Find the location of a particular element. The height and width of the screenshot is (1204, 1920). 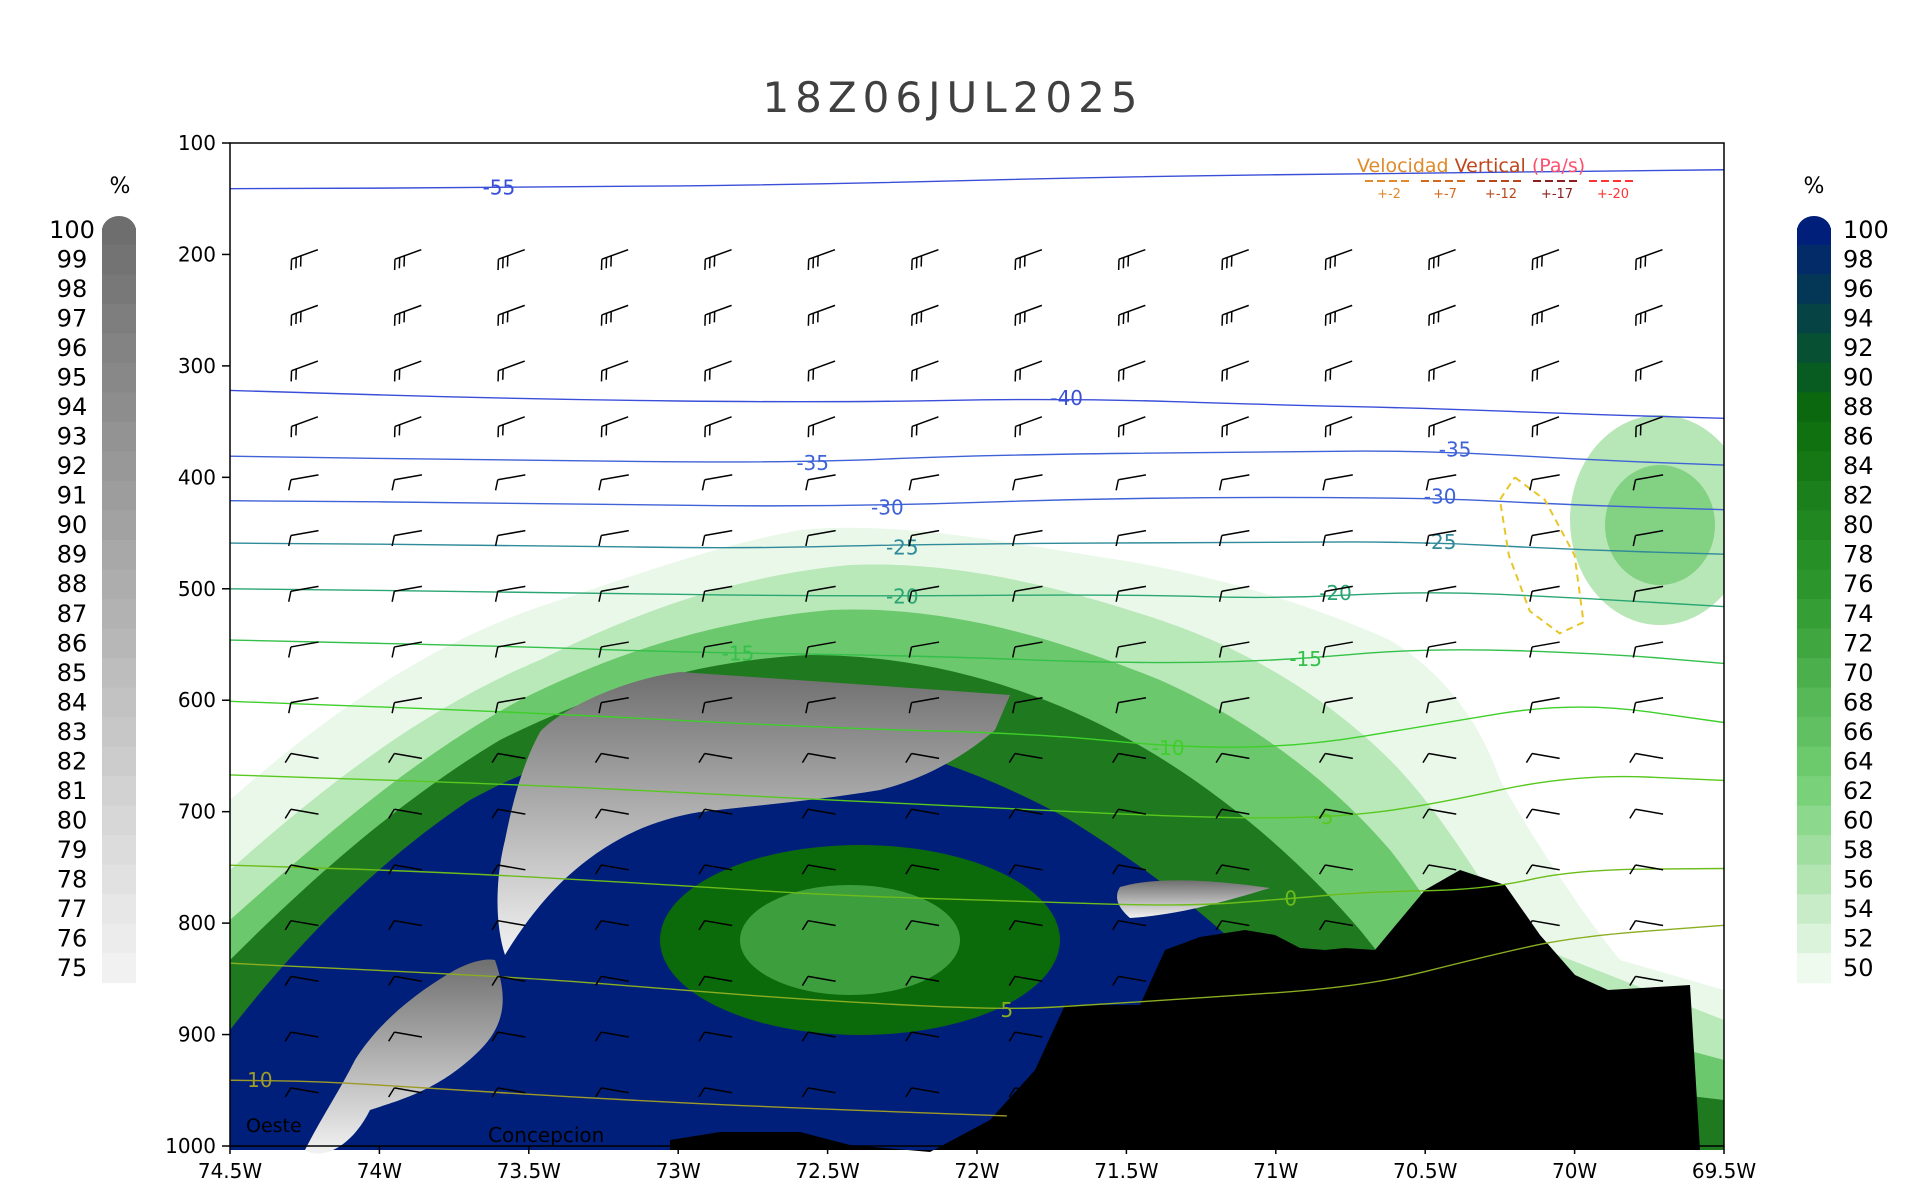

colorbar-label: 84 is located at coordinates (1858, 466).